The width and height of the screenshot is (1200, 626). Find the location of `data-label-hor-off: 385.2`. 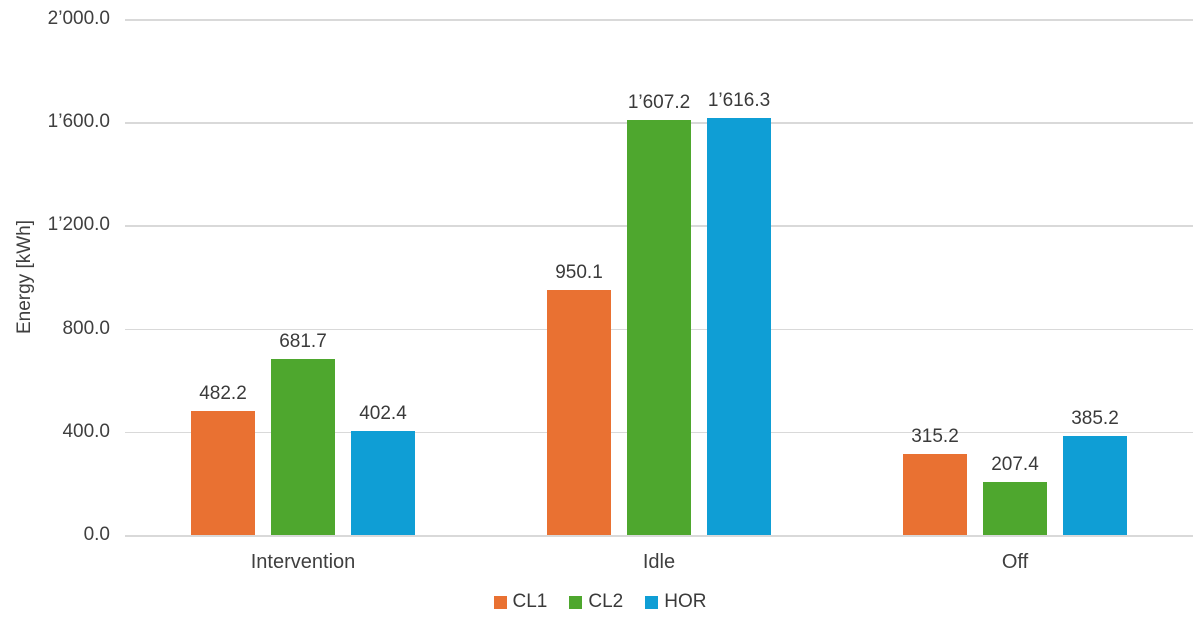

data-label-hor-off: 385.2 is located at coordinates (1095, 418).